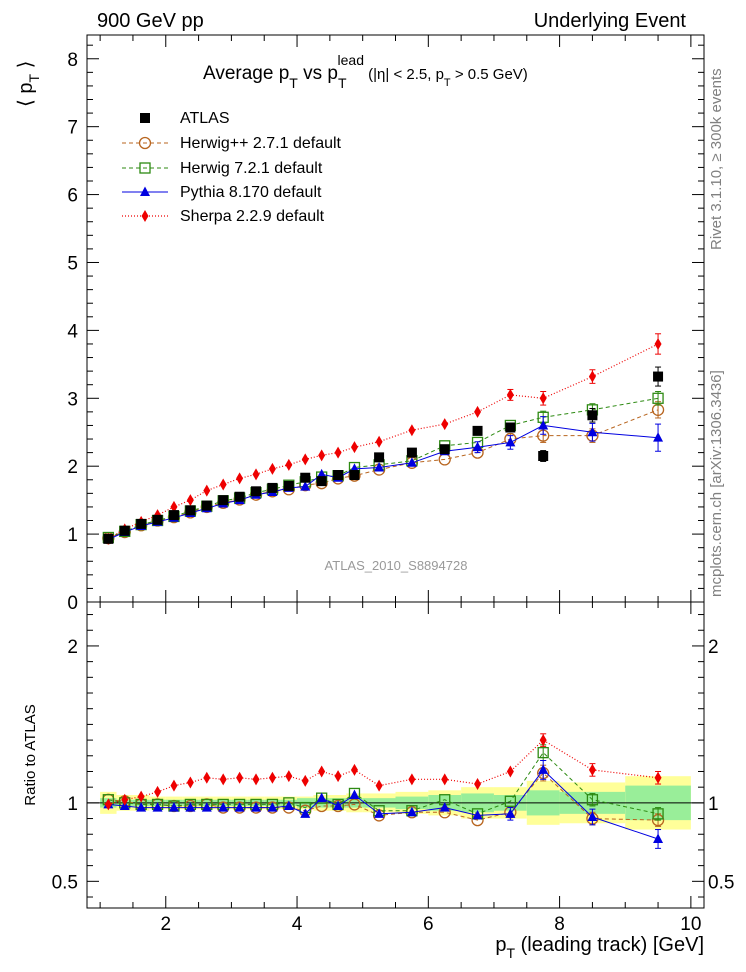 The image size is (746, 972). Describe the element at coordinates (690, 924) in the screenshot. I see `x-tick-label: 10` at that location.